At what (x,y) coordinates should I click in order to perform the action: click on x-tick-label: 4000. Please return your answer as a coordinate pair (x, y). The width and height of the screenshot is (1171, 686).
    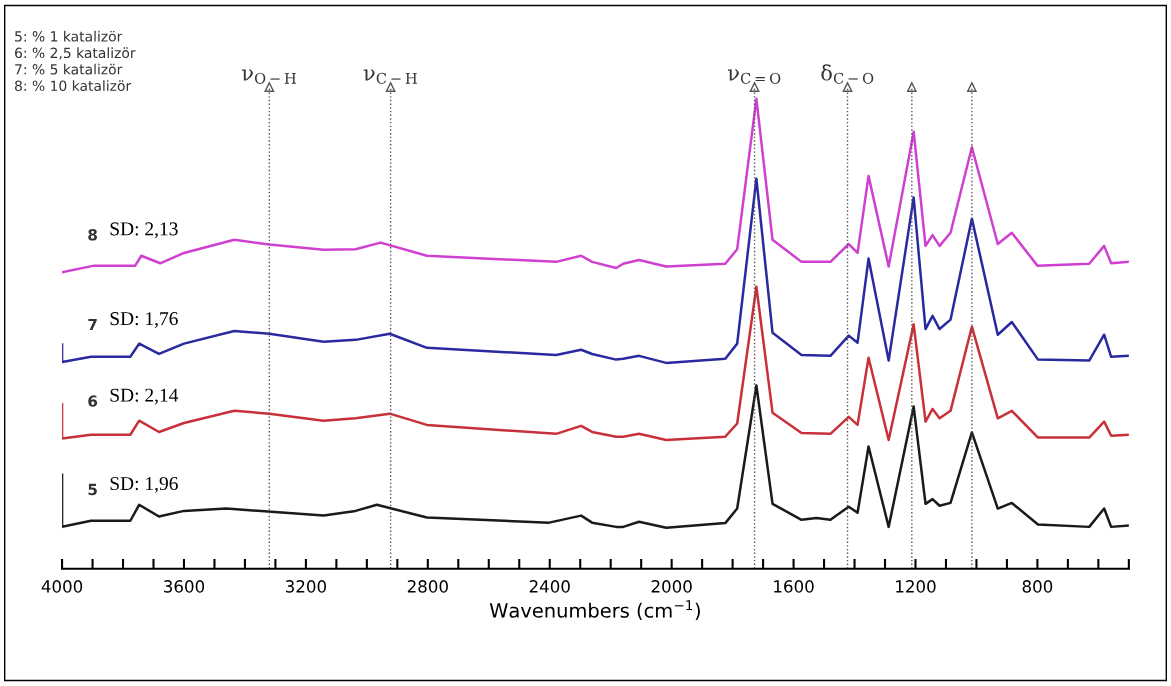
    Looking at the image, I should click on (62, 586).